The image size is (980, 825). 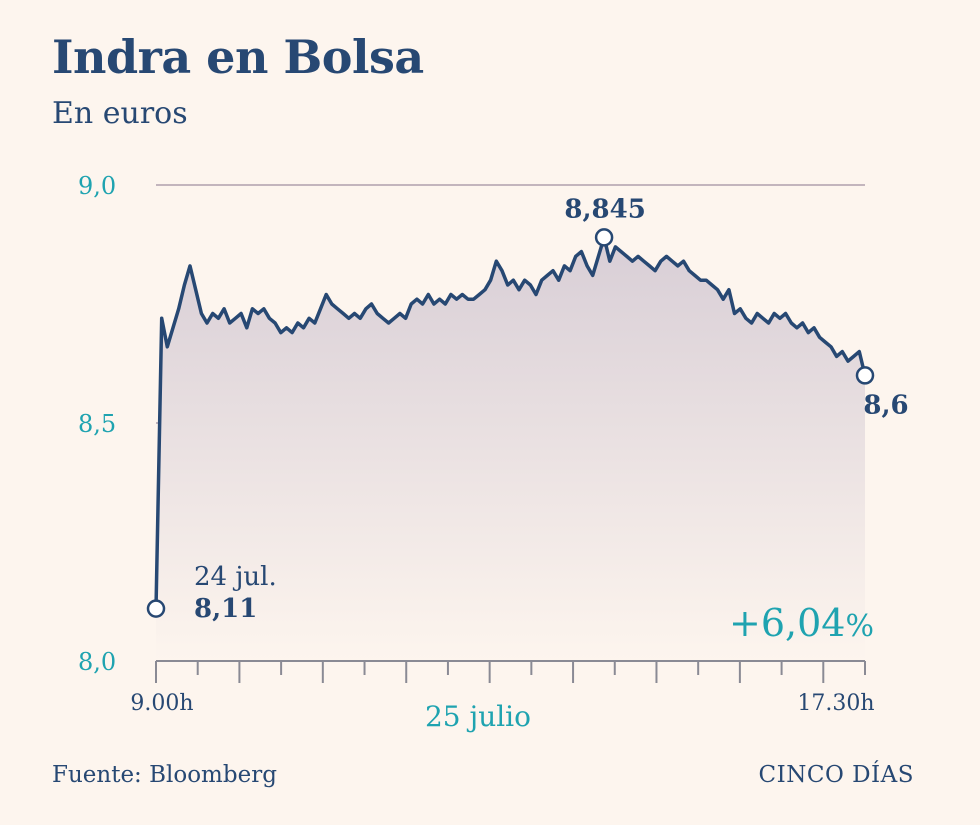 What do you see at coordinates (156, 608) in the screenshot?
I see `start-marker` at bounding box center [156, 608].